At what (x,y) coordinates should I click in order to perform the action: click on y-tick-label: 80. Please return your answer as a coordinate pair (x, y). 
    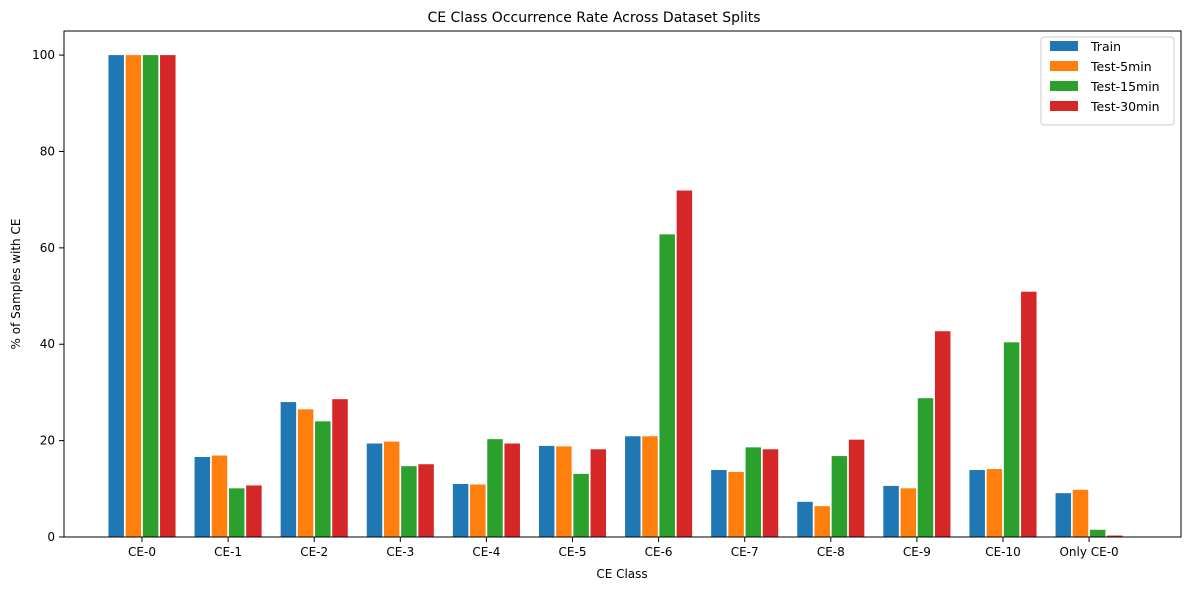
    Looking at the image, I should click on (47, 151).